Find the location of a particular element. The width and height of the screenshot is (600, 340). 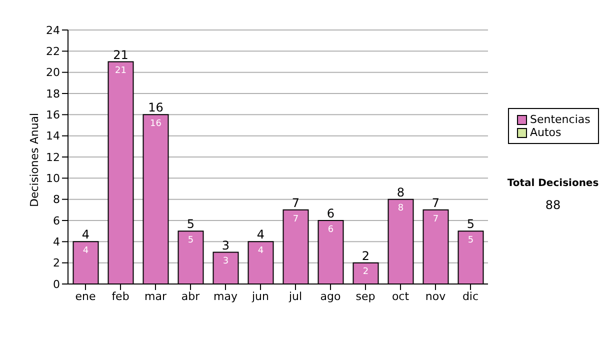

y-tick-label: 18 is located at coordinates (53, 93).